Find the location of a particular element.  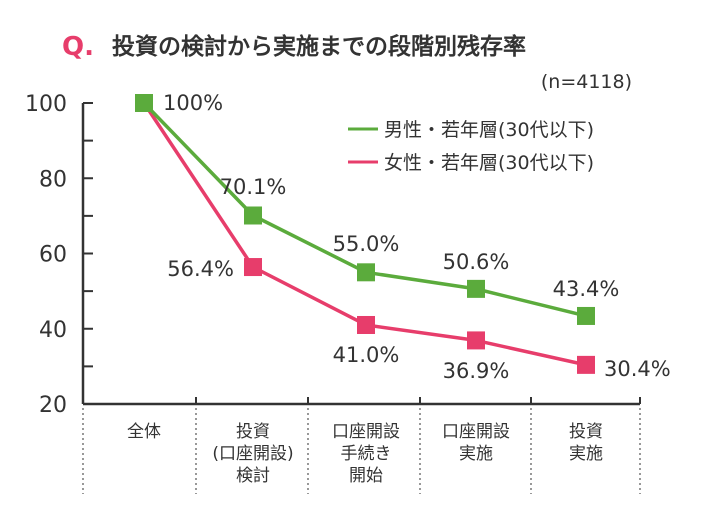

x-category-label: 全体 is located at coordinates (144, 432).